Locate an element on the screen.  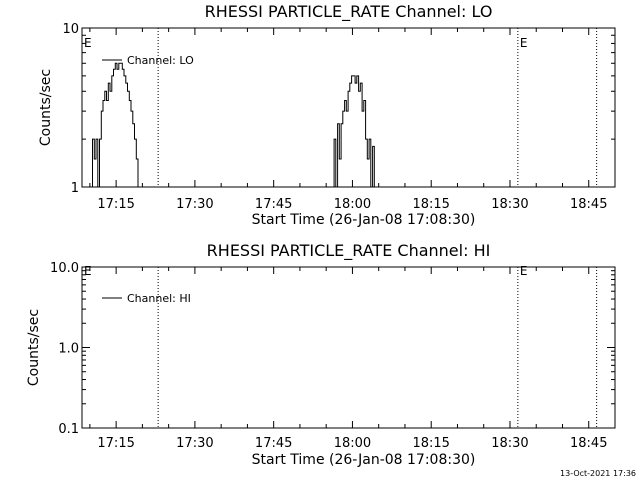
chart-title: RHESSI PARTICLE_RATE Channel: HI is located at coordinates (349, 251).